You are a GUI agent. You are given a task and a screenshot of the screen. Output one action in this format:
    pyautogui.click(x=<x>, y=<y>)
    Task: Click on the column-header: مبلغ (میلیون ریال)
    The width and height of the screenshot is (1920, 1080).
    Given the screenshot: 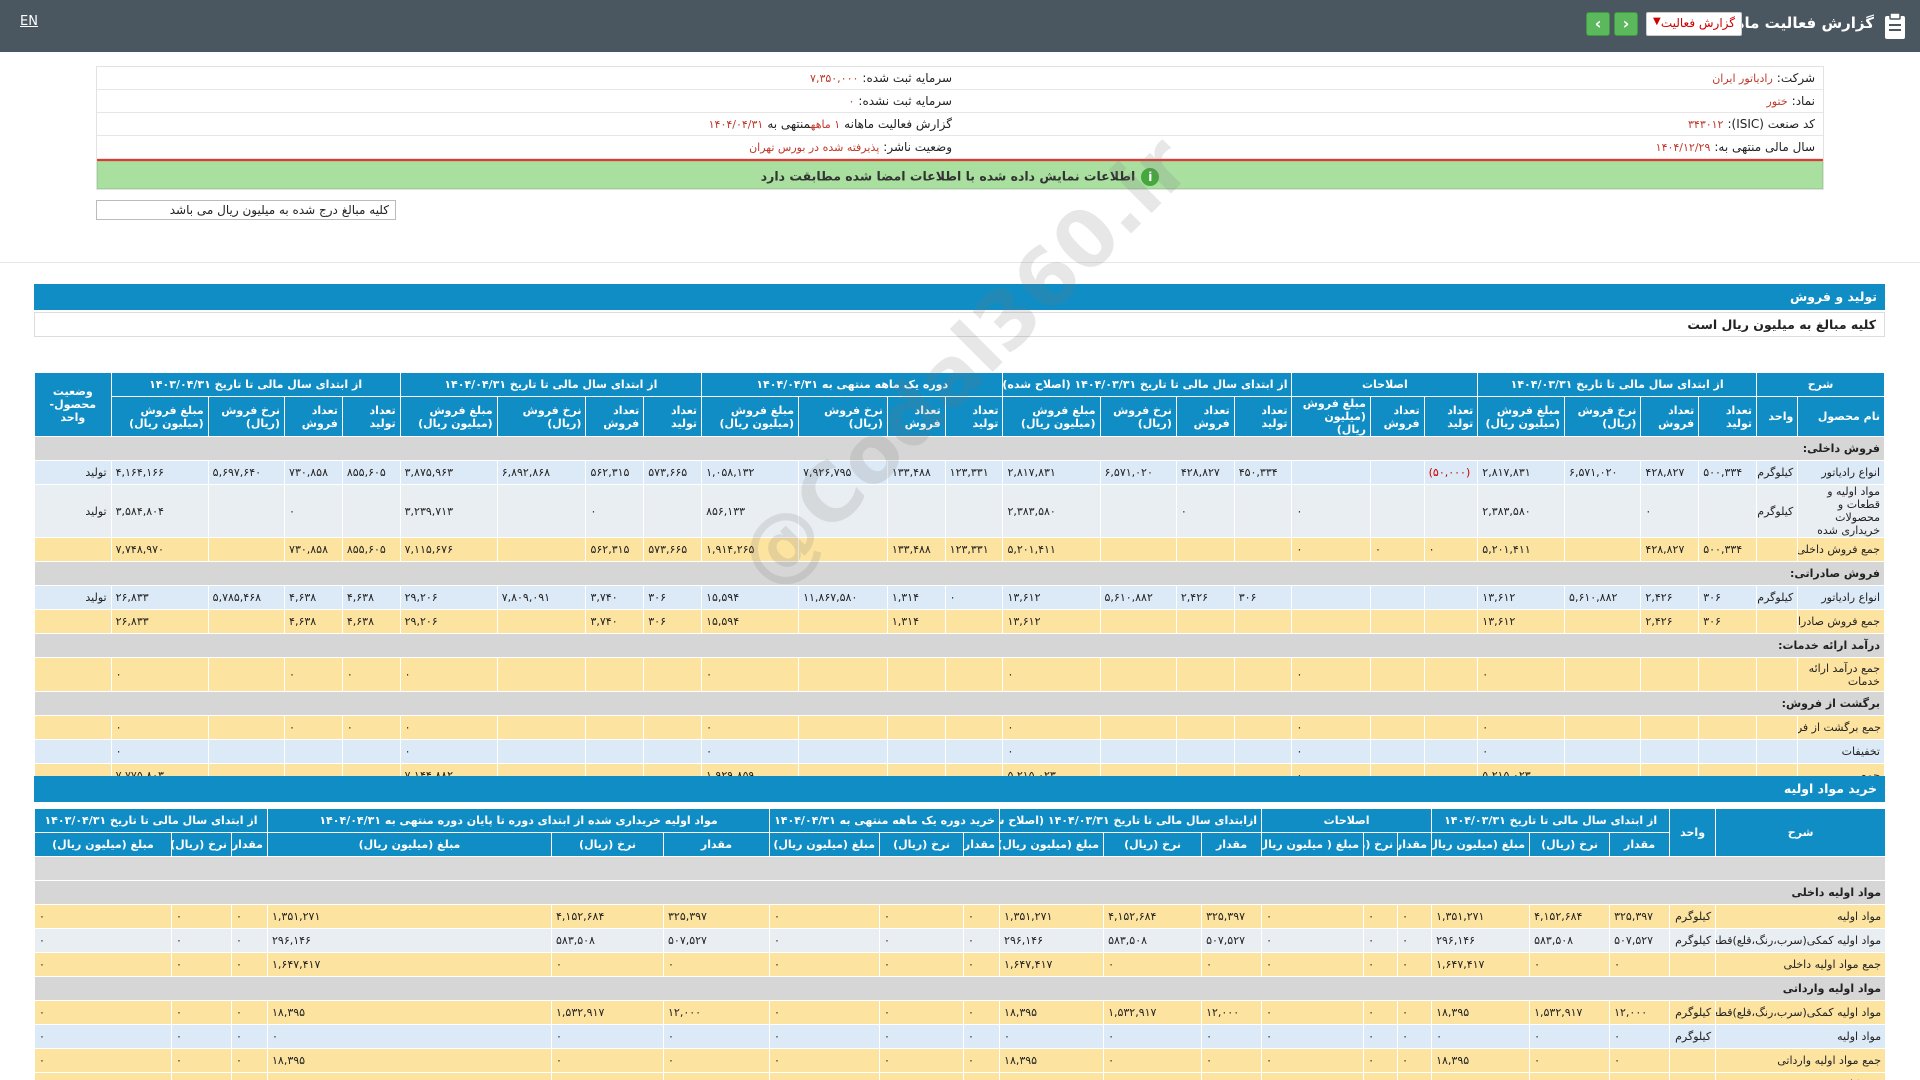 What is the action you would take?
    pyautogui.click(x=1481, y=844)
    